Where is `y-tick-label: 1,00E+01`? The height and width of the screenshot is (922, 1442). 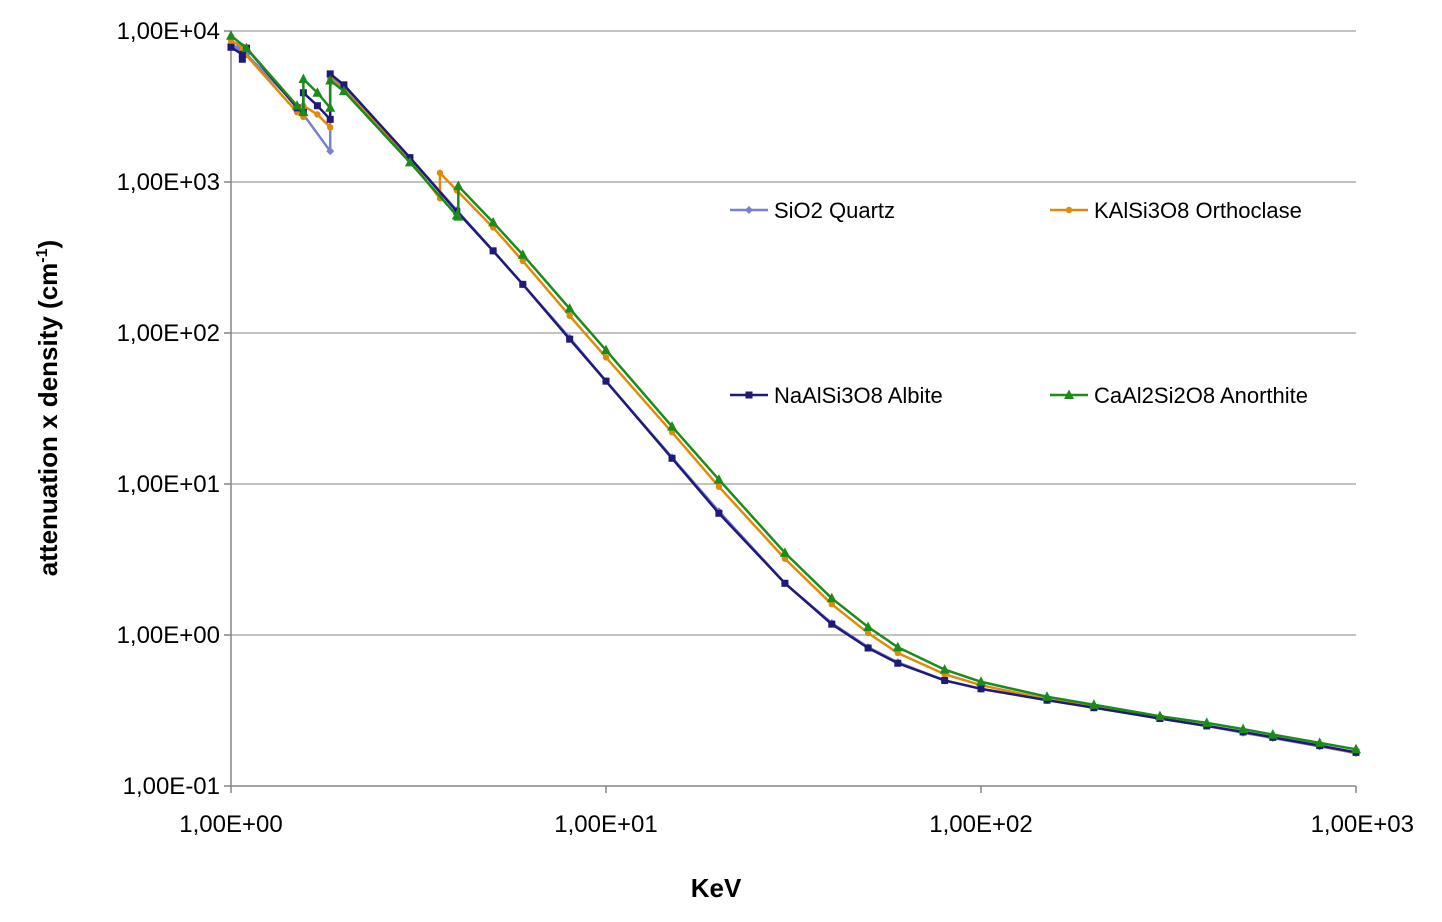
y-tick-label: 1,00E+01 is located at coordinates (168, 484).